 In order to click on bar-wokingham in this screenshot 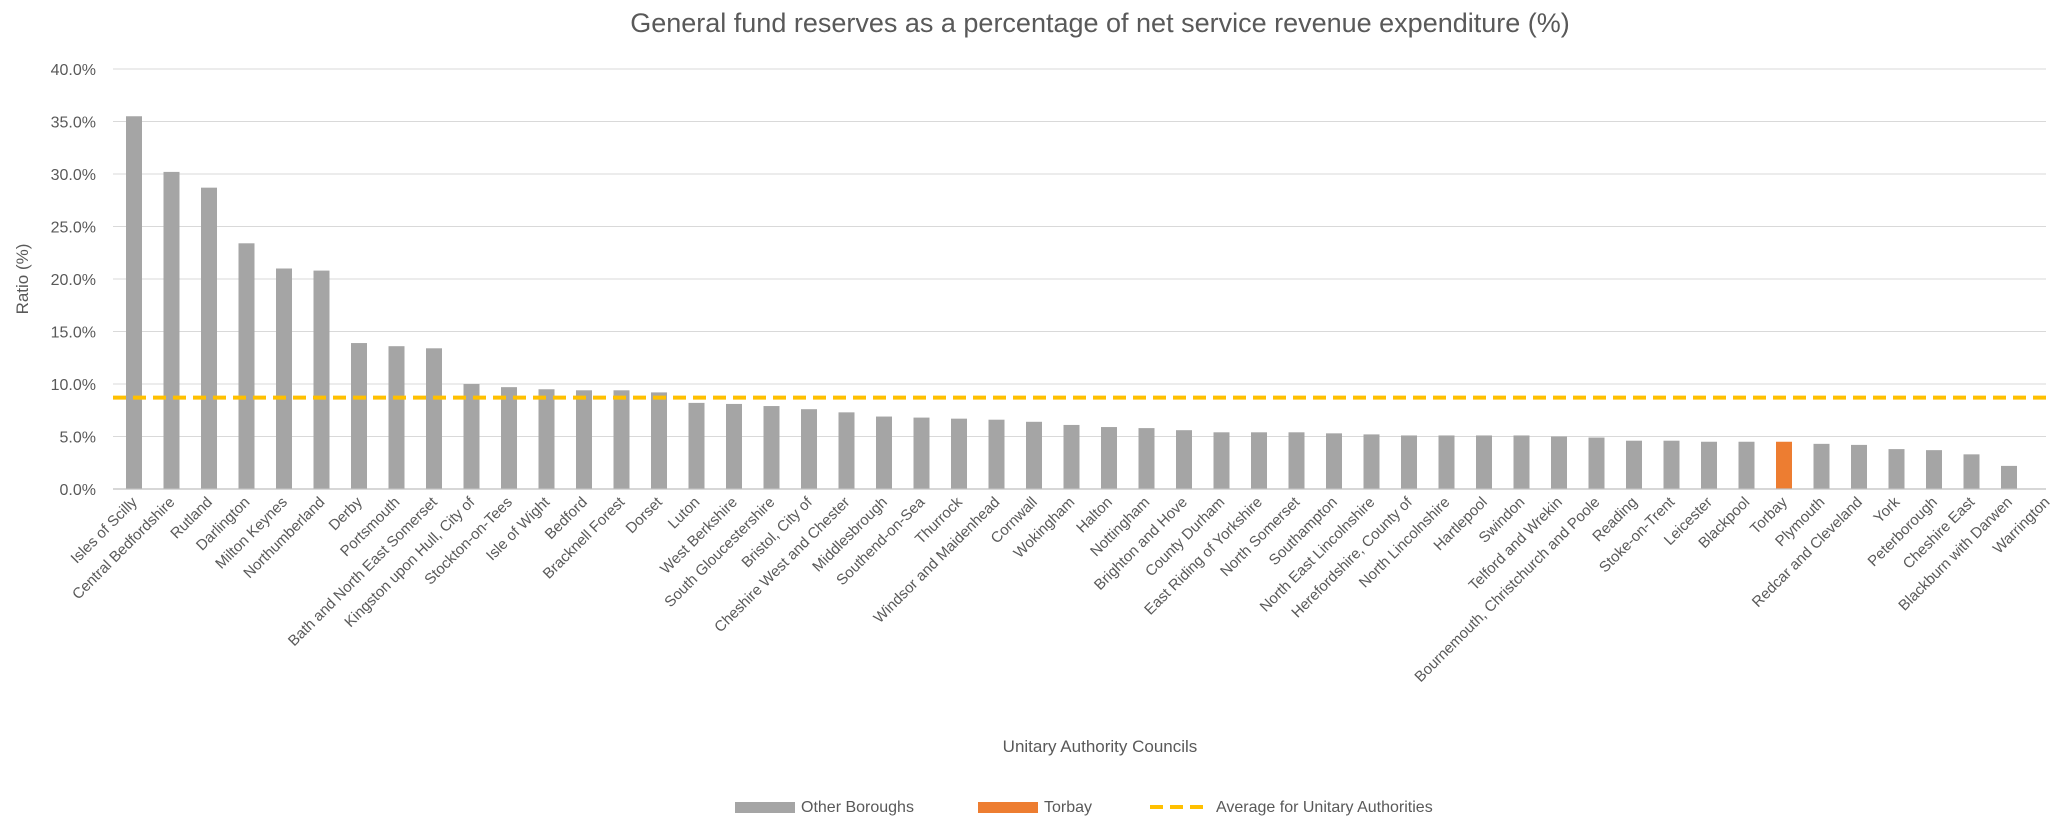, I will do `click(1071, 456)`.